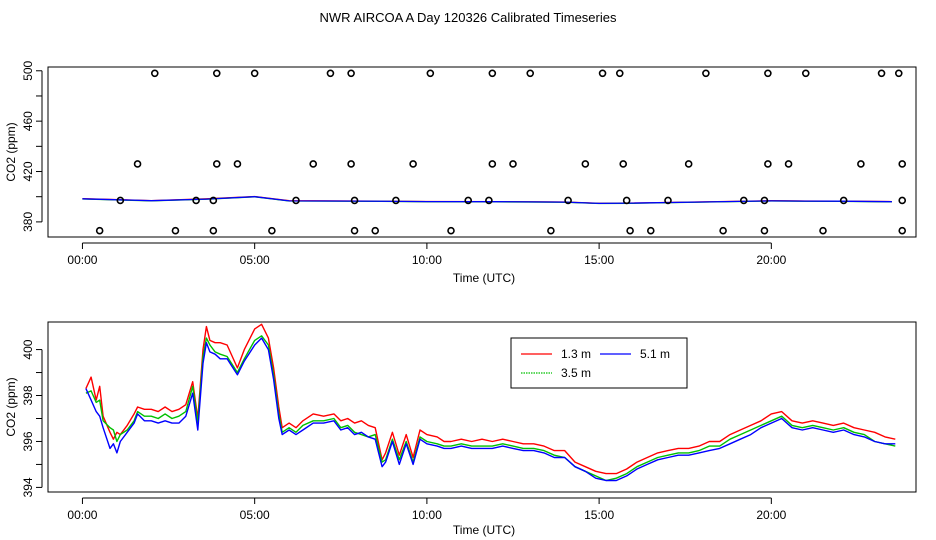 This screenshot has height=540, width=936. I want to click on bottom-y-axis-label: CO2 (ppm), so click(11, 406).